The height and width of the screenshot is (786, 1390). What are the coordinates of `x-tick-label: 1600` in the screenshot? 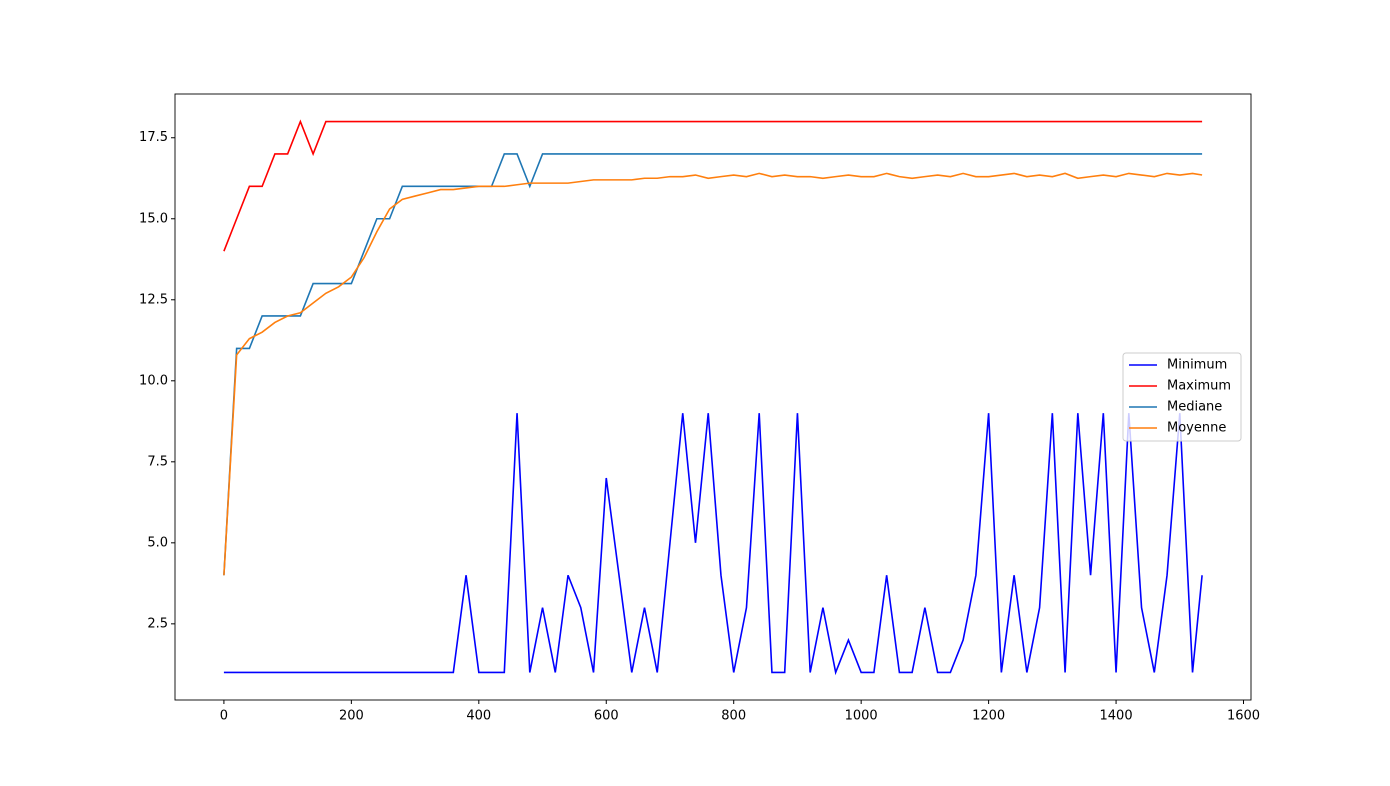 It's located at (1243, 716).